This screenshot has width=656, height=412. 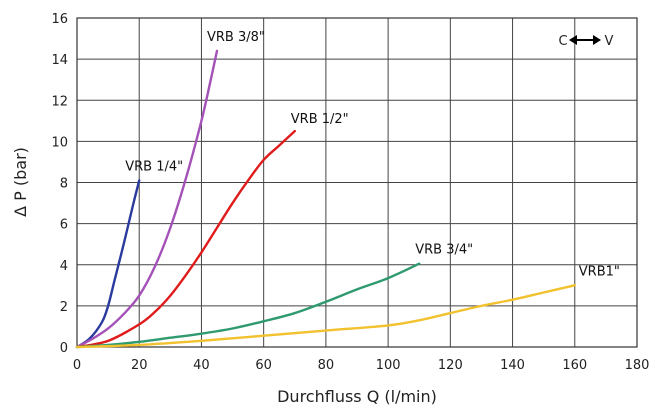 What do you see at coordinates (64, 307) in the screenshot?
I see `y-tick-label: 2` at bounding box center [64, 307].